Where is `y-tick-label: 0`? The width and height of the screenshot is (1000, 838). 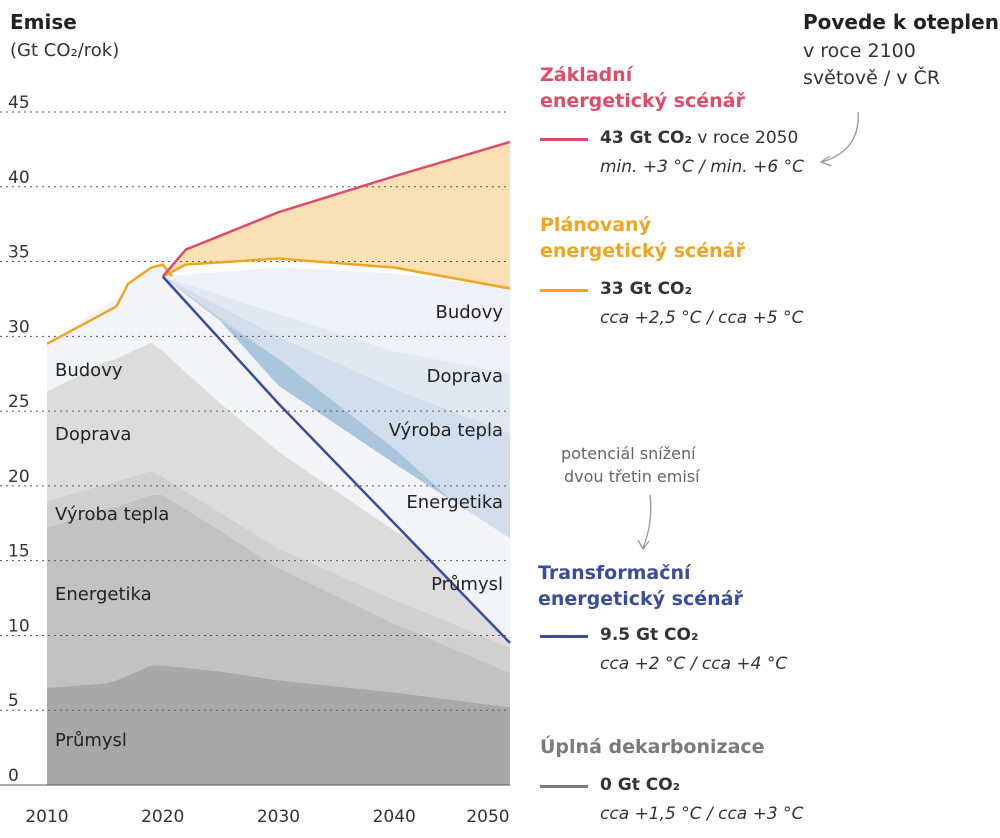 y-tick-label: 0 is located at coordinates (13, 776).